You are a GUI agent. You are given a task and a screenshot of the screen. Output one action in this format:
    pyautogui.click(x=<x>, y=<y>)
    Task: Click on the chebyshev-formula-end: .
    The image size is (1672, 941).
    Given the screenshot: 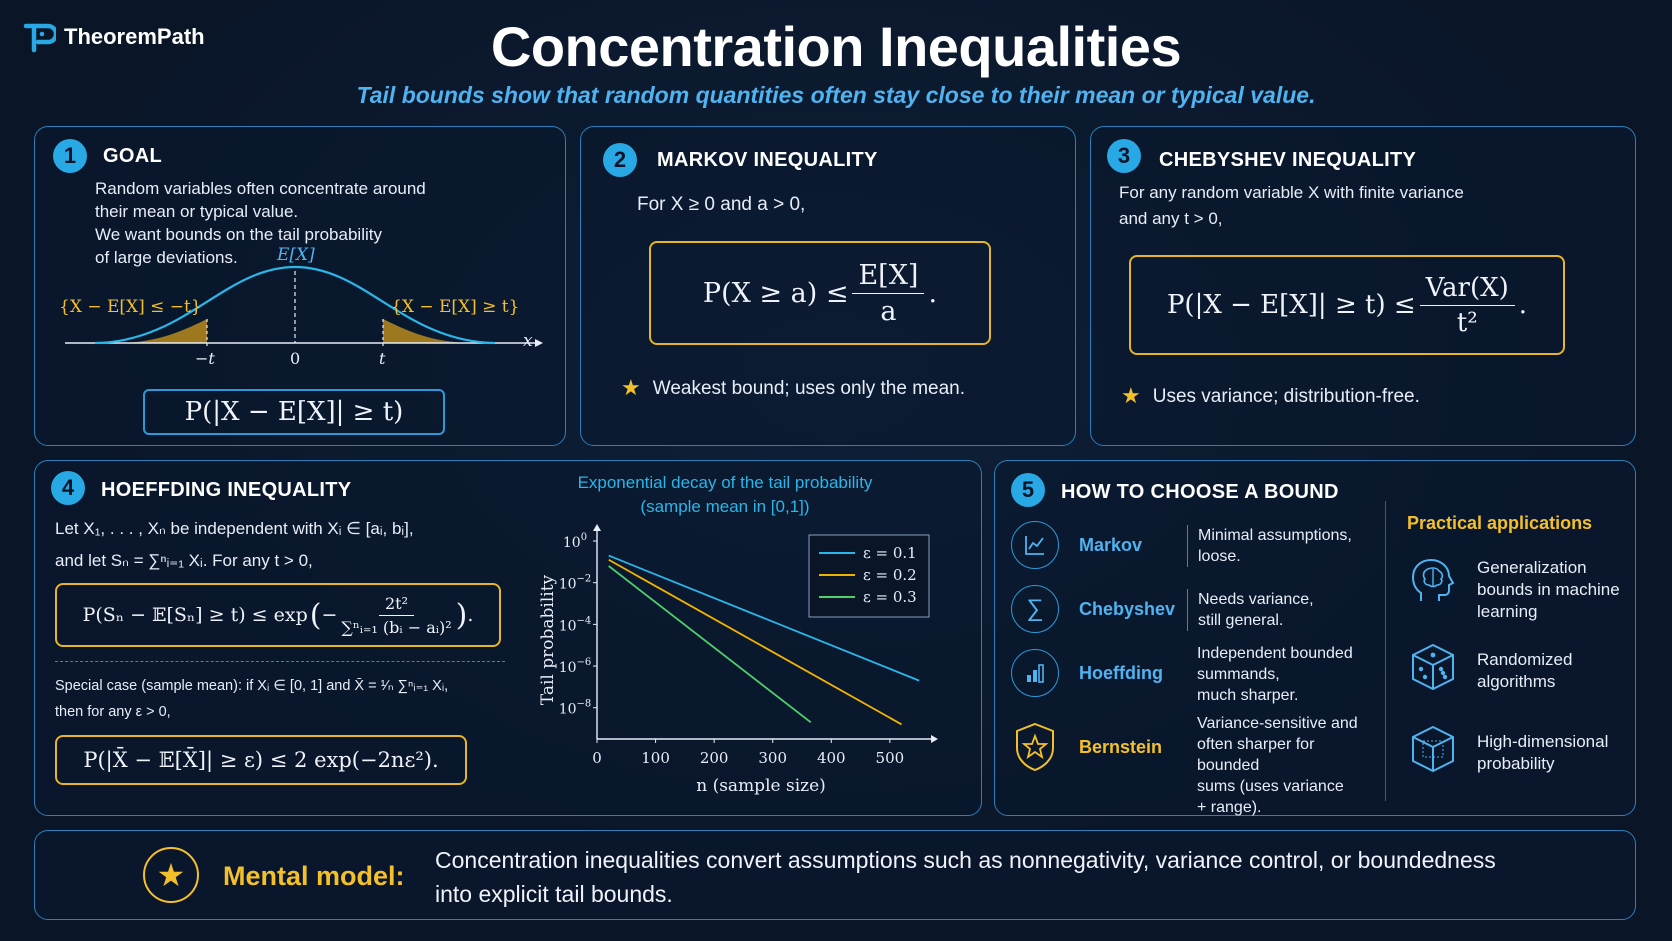 What is the action you would take?
    pyautogui.click(x=1523, y=305)
    